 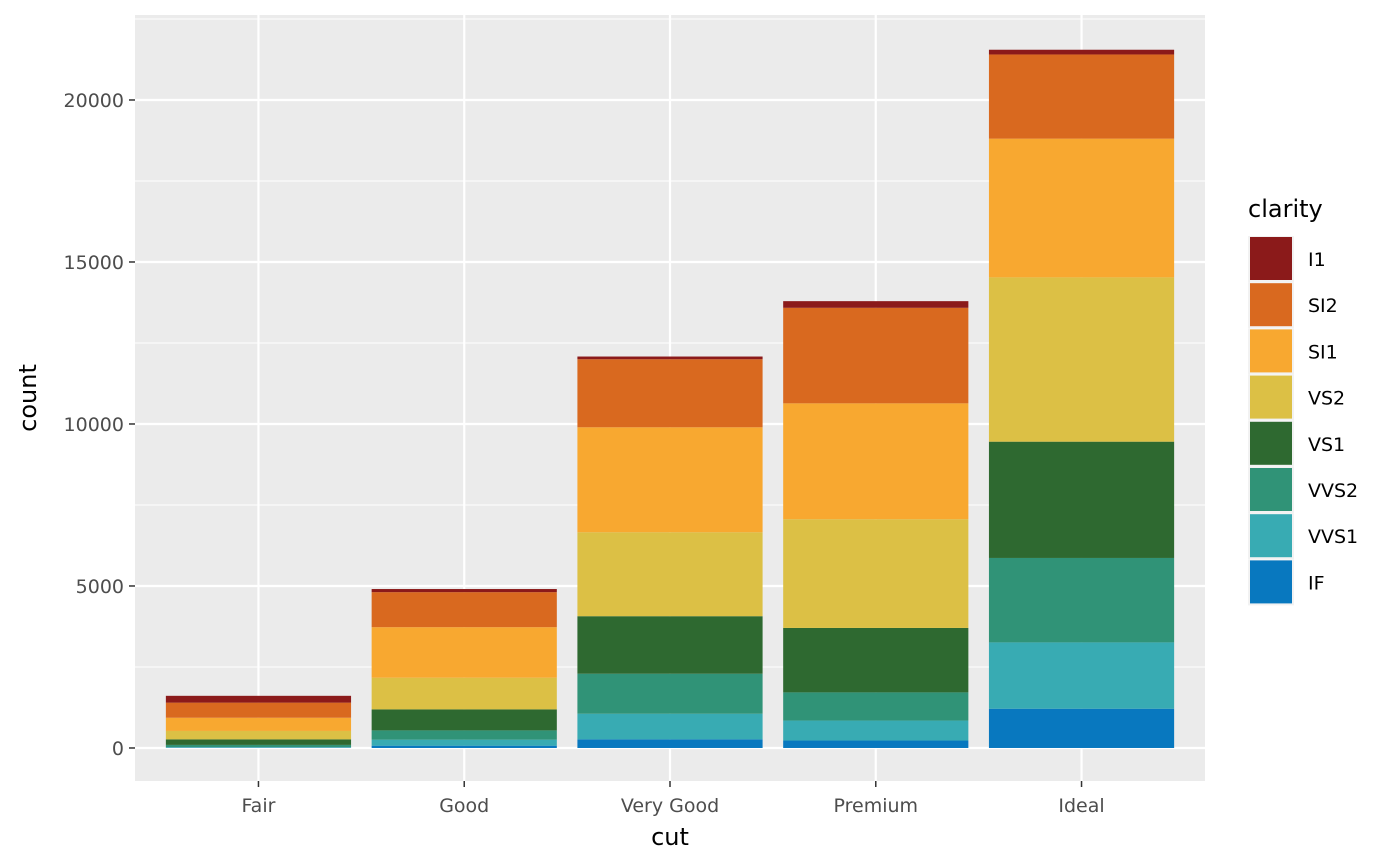 What do you see at coordinates (94, 101) in the screenshot?
I see `y-tick-label: 20000` at bounding box center [94, 101].